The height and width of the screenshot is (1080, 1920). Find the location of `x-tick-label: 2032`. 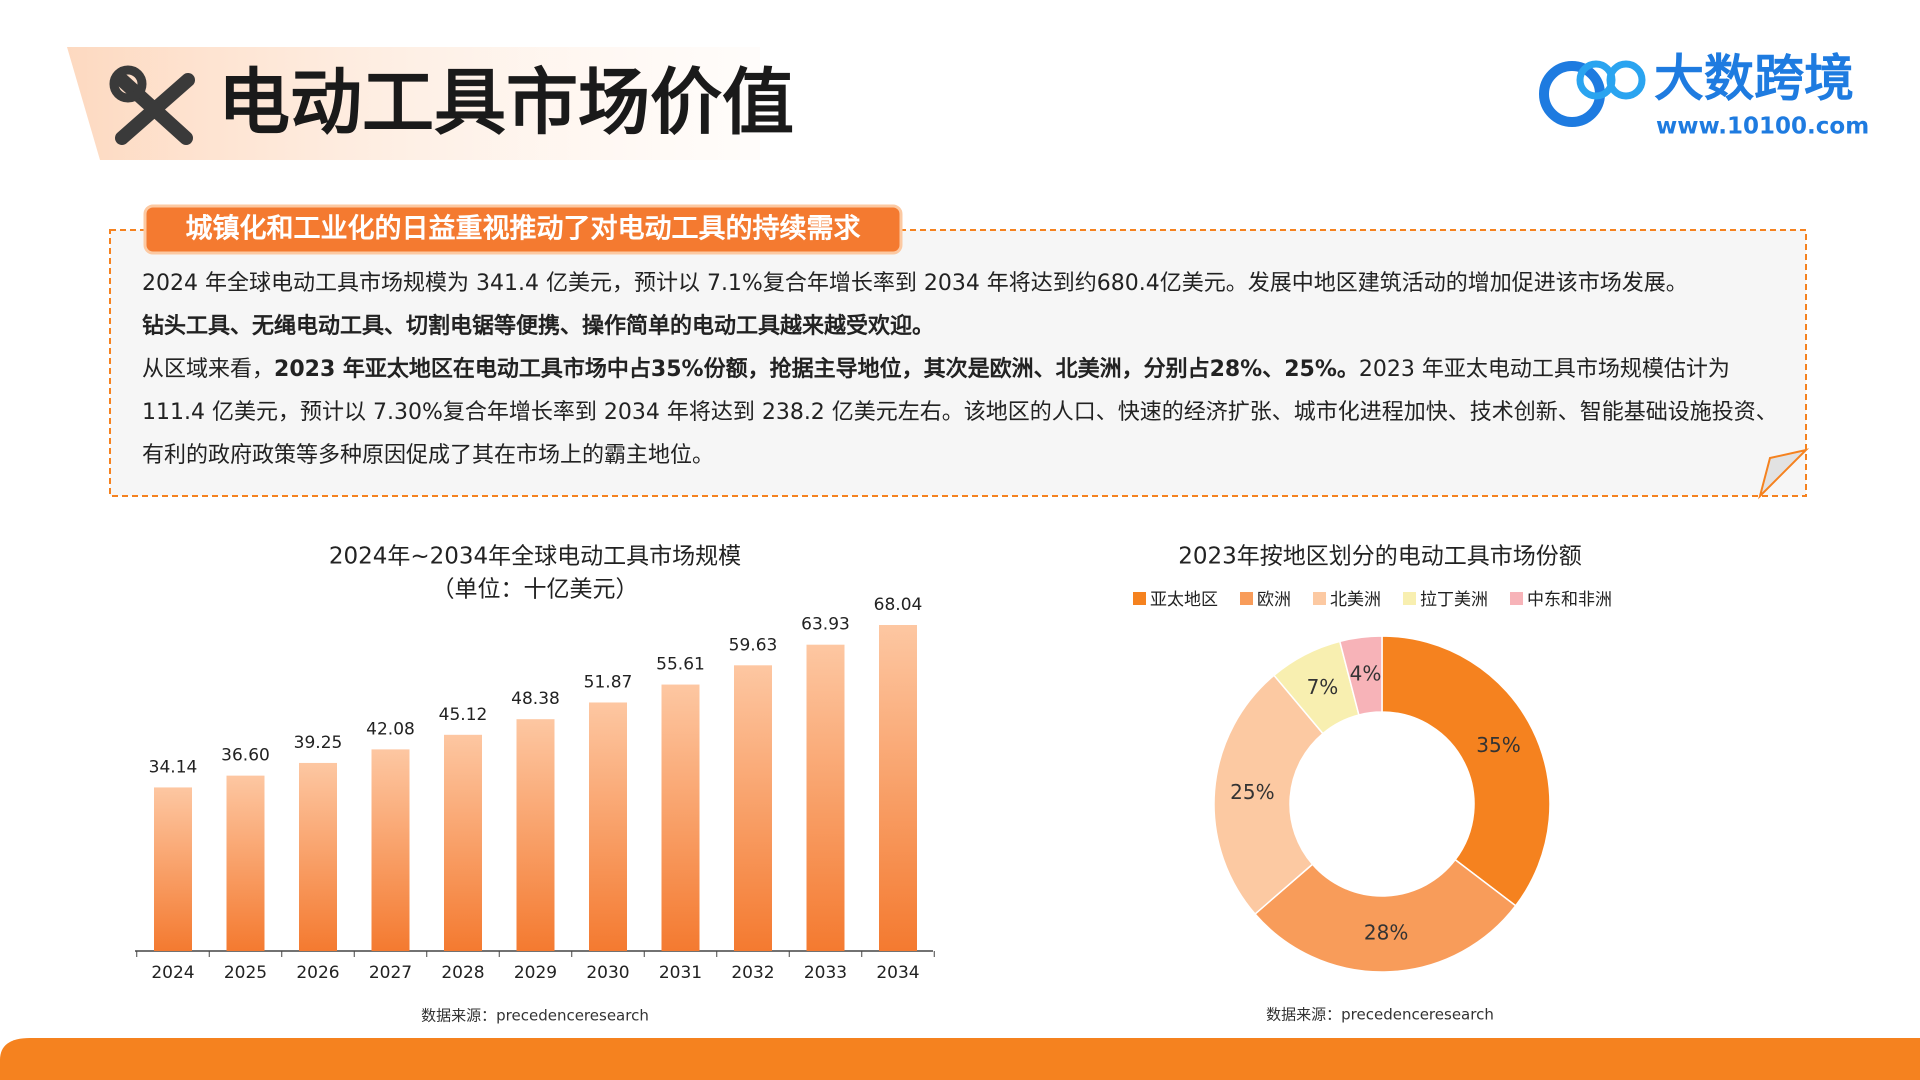

x-tick-label: 2032 is located at coordinates (752, 973).